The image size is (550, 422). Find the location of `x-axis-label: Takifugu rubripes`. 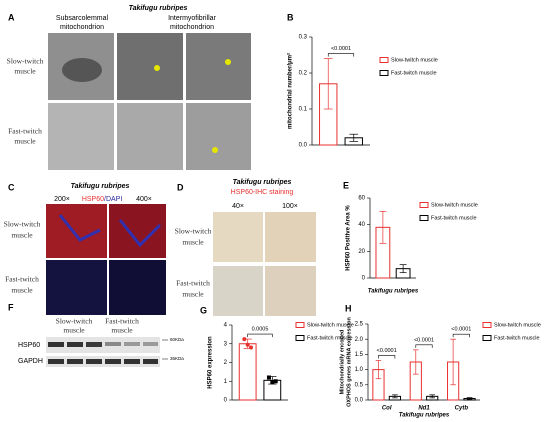

x-axis-label: Takifugu rubripes is located at coordinates (424, 416).